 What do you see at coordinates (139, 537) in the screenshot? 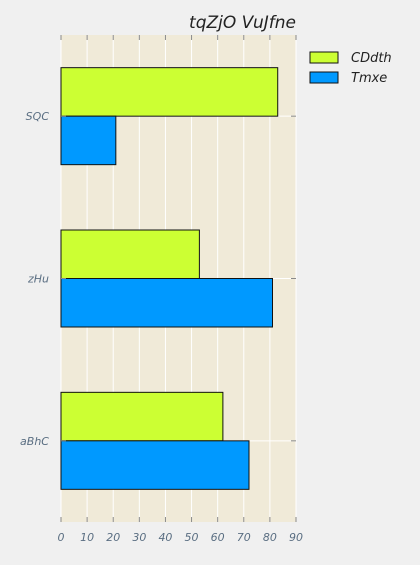
I see `x-tick-label: 30` at bounding box center [139, 537].